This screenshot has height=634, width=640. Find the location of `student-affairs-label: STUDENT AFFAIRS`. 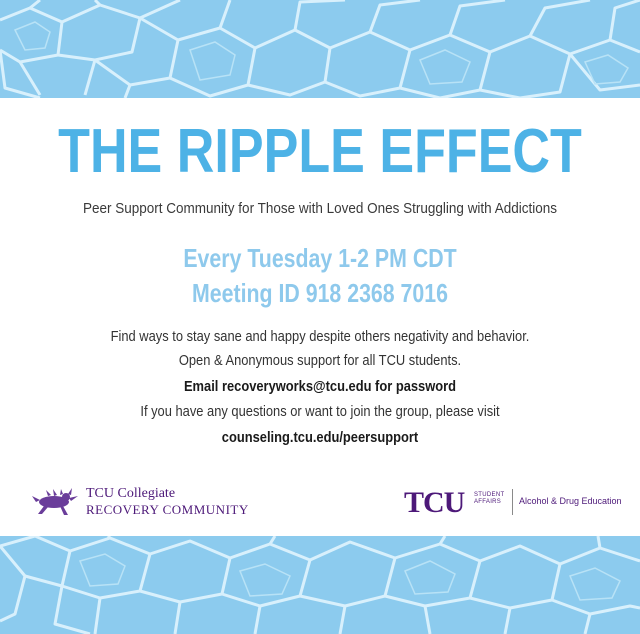

student-affairs-label: STUDENT AFFAIRS is located at coordinates (489, 499).